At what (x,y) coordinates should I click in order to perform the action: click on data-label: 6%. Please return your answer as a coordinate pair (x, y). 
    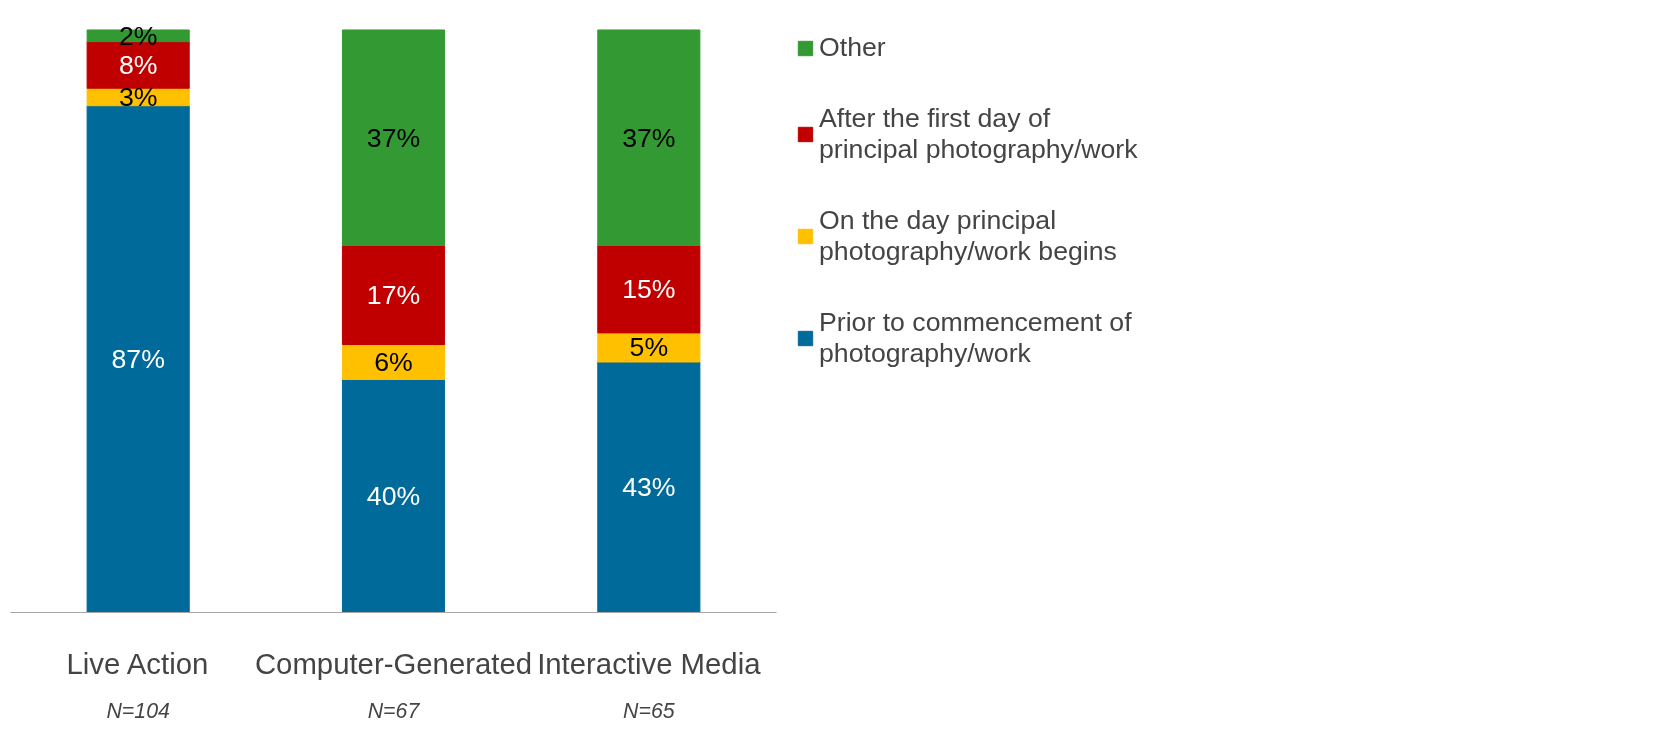
    Looking at the image, I should click on (393, 362).